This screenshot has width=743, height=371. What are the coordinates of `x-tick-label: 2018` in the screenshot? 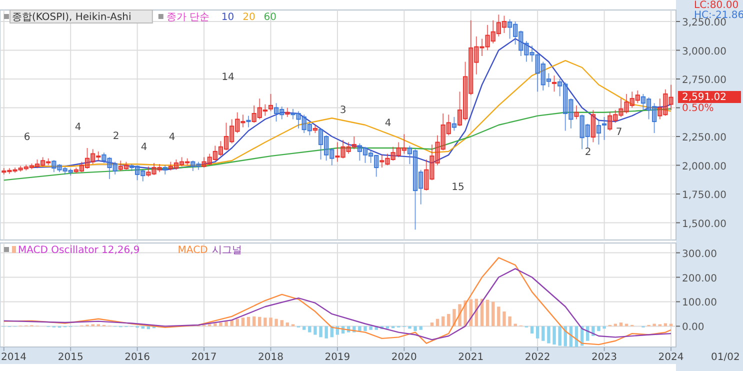 It's located at (271, 357).